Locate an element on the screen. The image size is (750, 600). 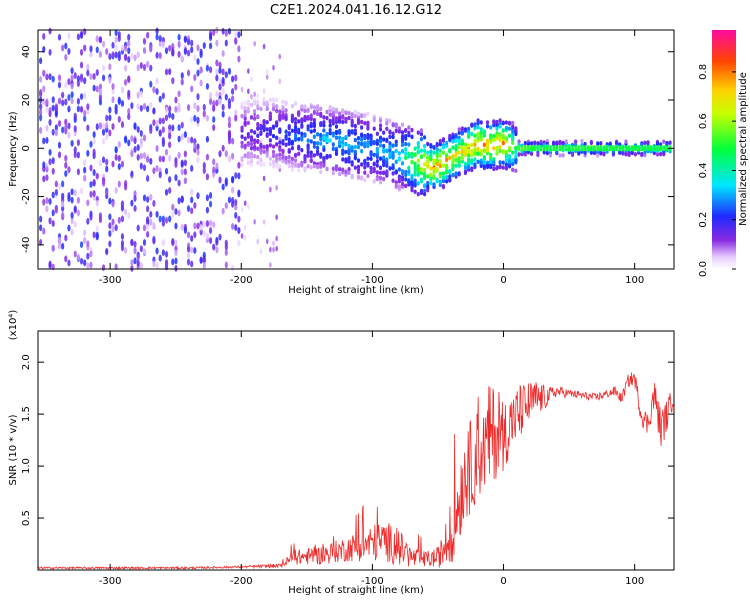
x-tick-label: -100 is located at coordinates (372, 581).